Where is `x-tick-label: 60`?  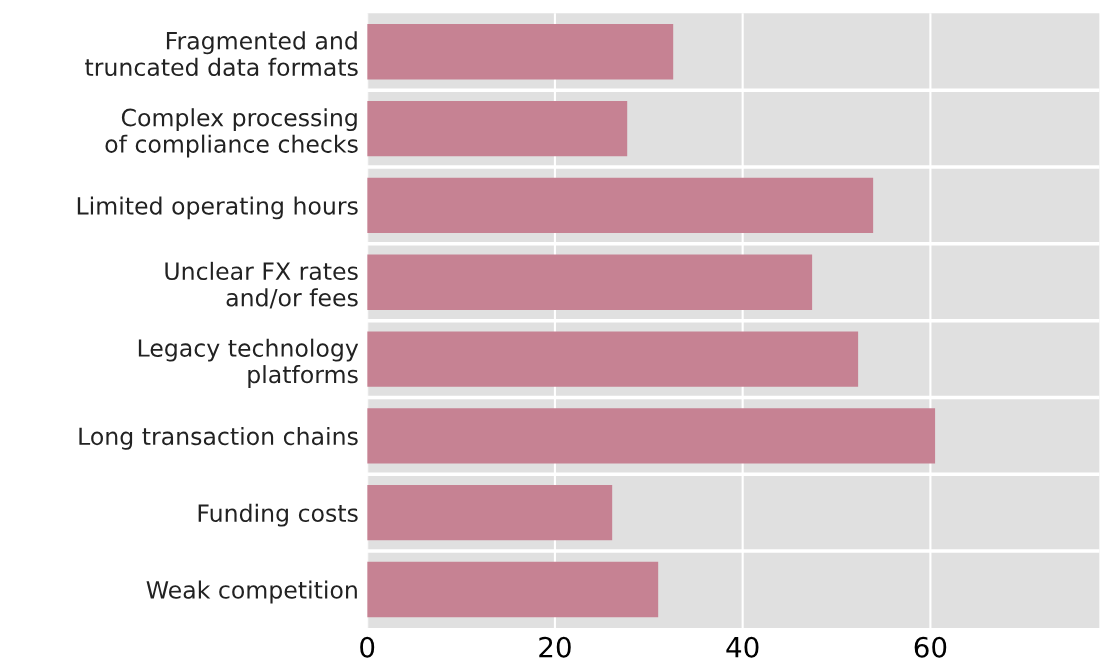 x-tick-label: 60 is located at coordinates (930, 647).